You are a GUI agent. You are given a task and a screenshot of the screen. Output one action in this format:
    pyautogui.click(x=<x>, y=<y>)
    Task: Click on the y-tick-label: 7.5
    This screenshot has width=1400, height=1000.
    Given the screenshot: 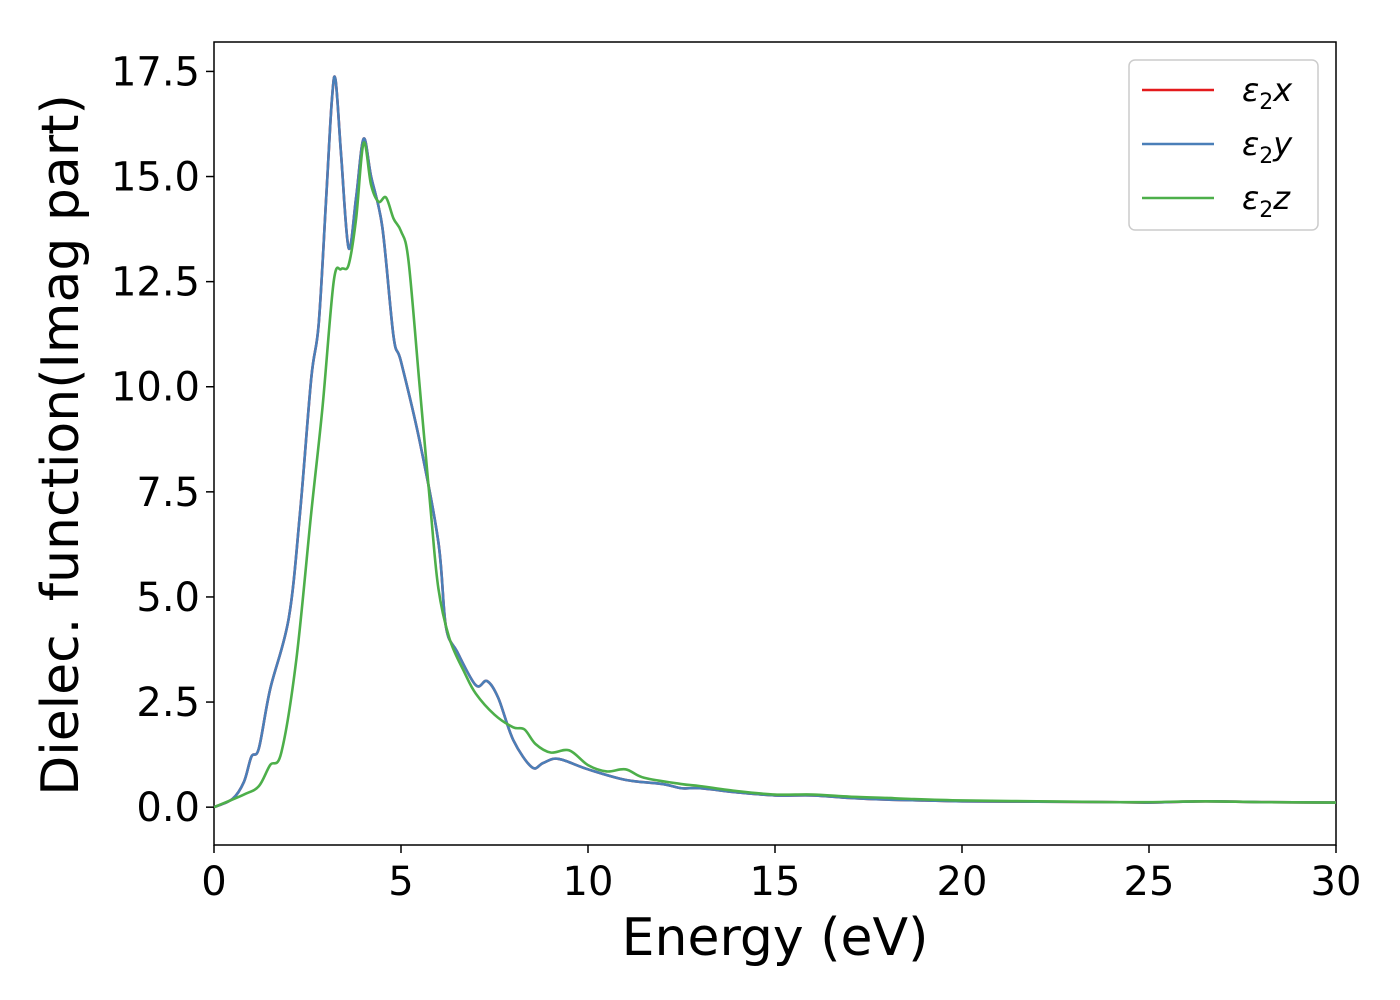 What is the action you would take?
    pyautogui.click(x=168, y=493)
    